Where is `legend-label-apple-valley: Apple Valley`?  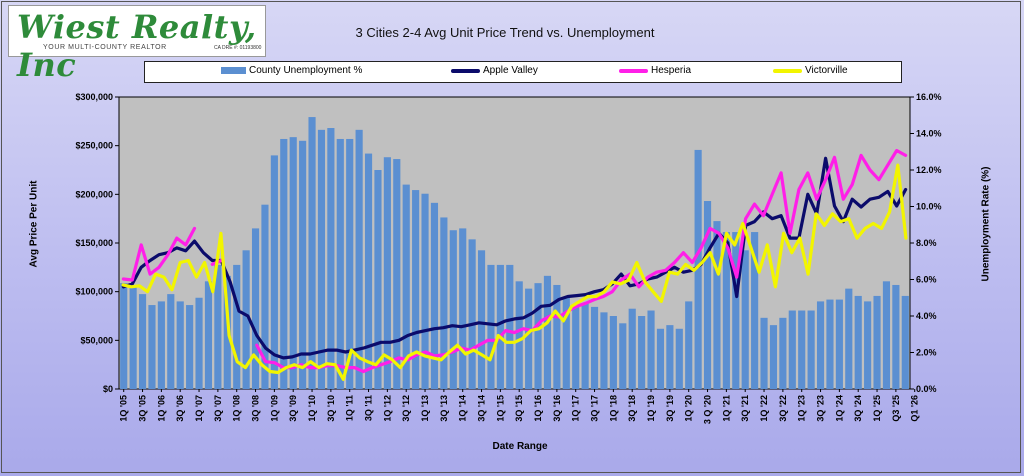 legend-label-apple-valley: Apple Valley is located at coordinates (510, 70).